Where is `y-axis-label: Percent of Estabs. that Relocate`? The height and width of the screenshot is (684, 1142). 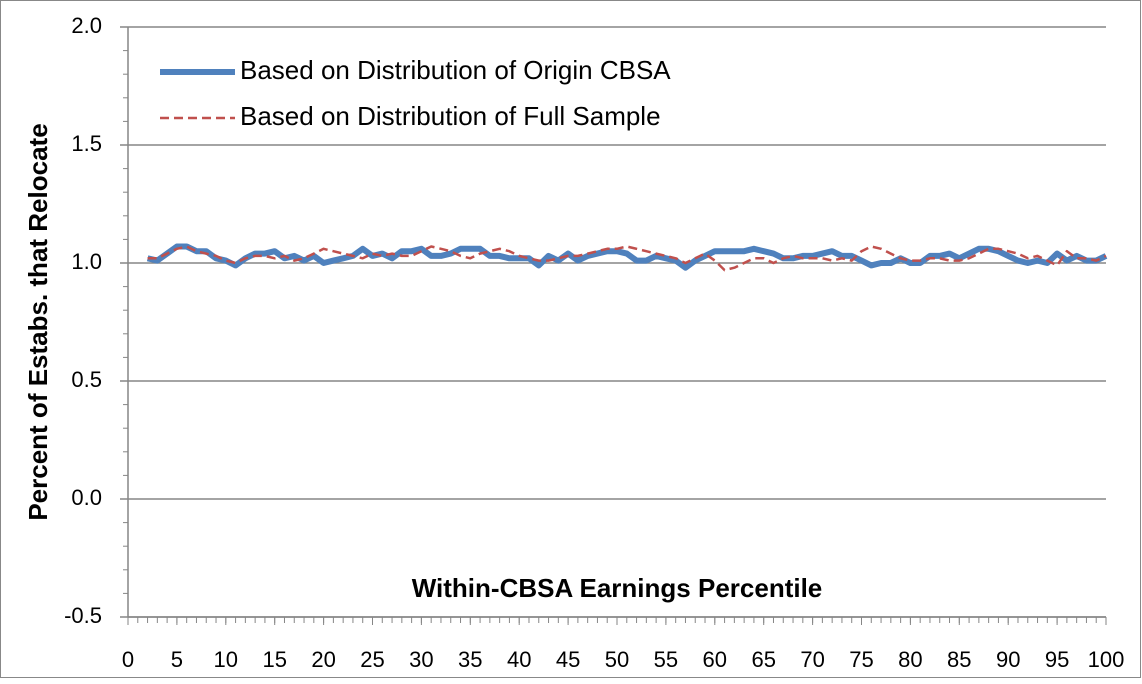
y-axis-label: Percent of Estabs. that Relocate is located at coordinates (38, 321).